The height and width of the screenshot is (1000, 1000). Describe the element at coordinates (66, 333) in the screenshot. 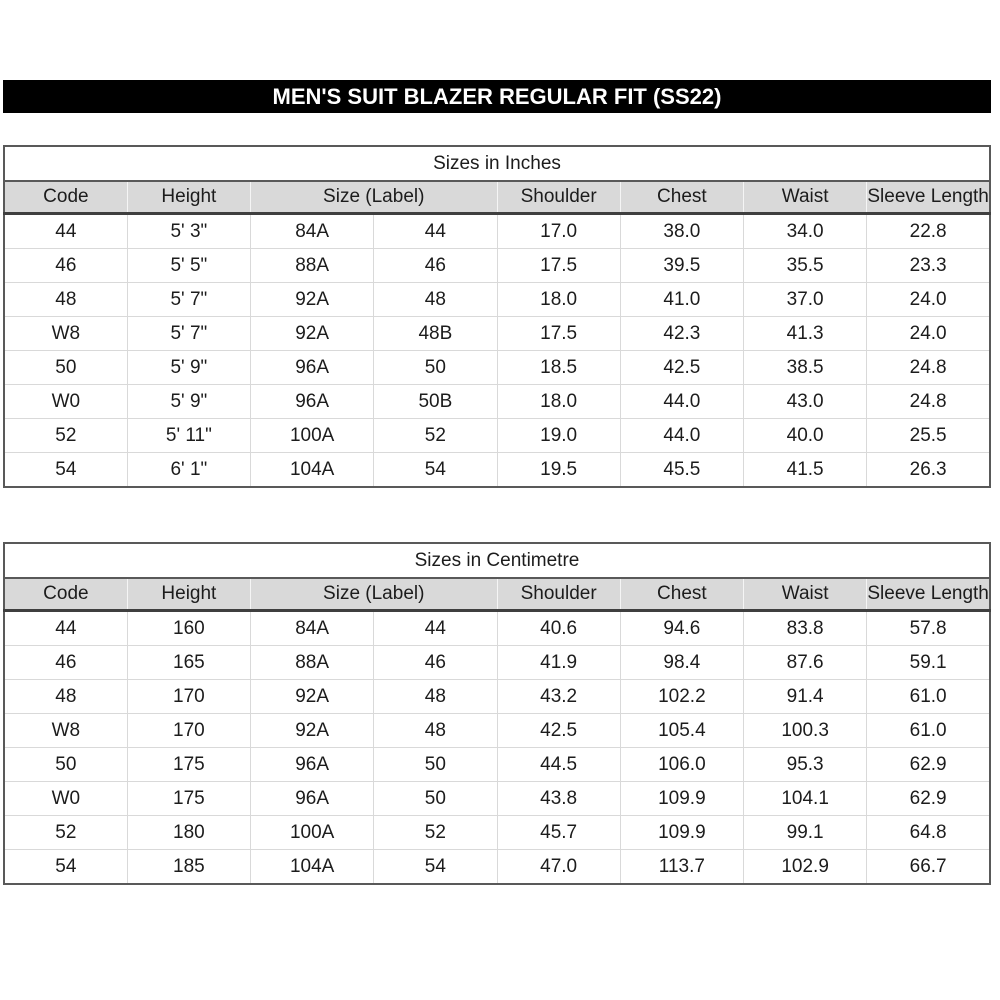

I see `table-cell: W8` at that location.